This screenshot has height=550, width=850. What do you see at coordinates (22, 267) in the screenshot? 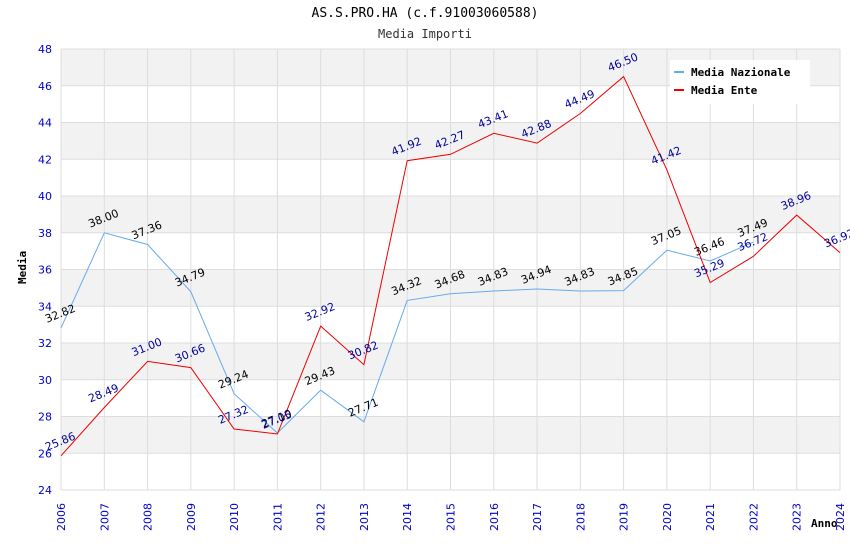
I see `y-axis-label: Media` at bounding box center [22, 267].